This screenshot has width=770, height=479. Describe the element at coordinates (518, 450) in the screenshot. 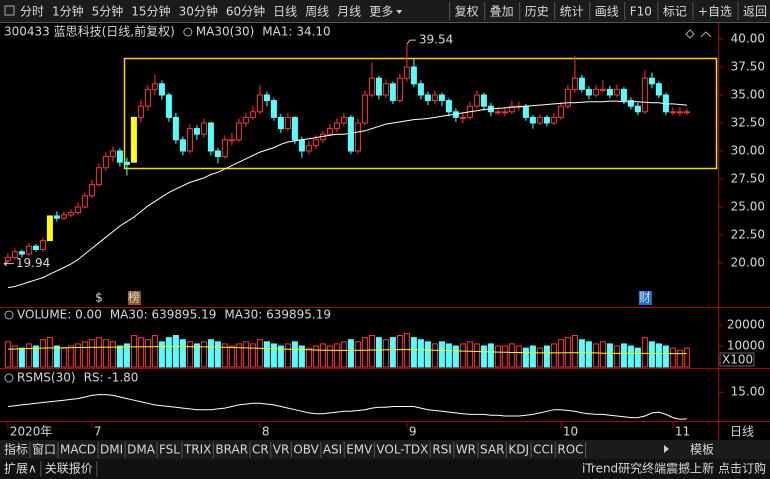

I see `indicator-tab: KDJ` at that location.